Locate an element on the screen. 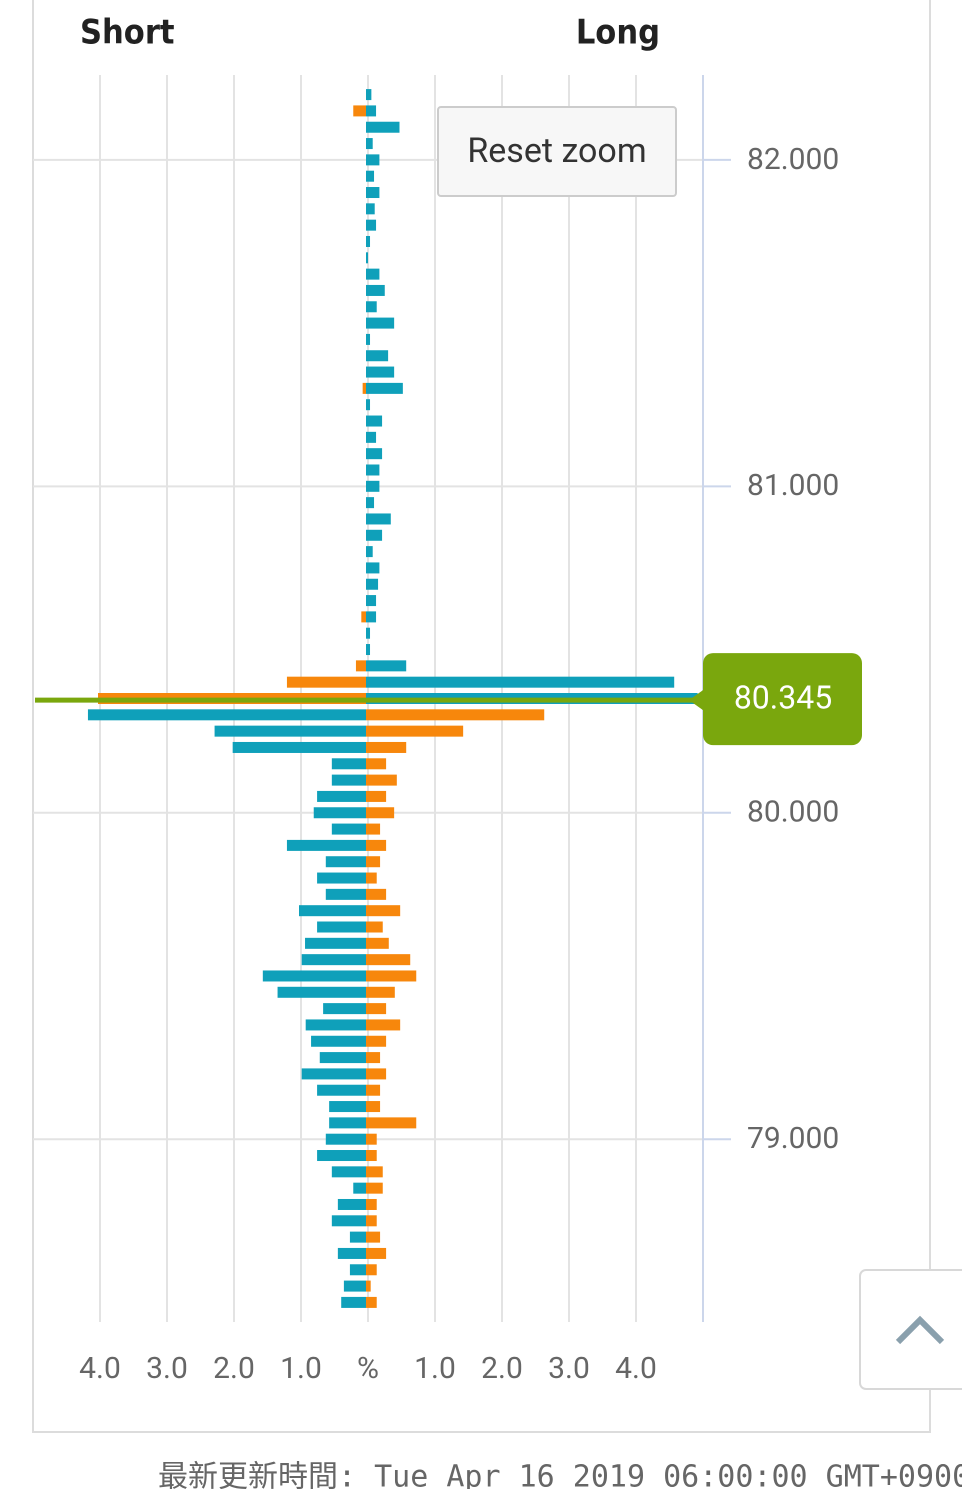 This screenshot has width=962, height=1493. long-header: Long is located at coordinates (618, 33).